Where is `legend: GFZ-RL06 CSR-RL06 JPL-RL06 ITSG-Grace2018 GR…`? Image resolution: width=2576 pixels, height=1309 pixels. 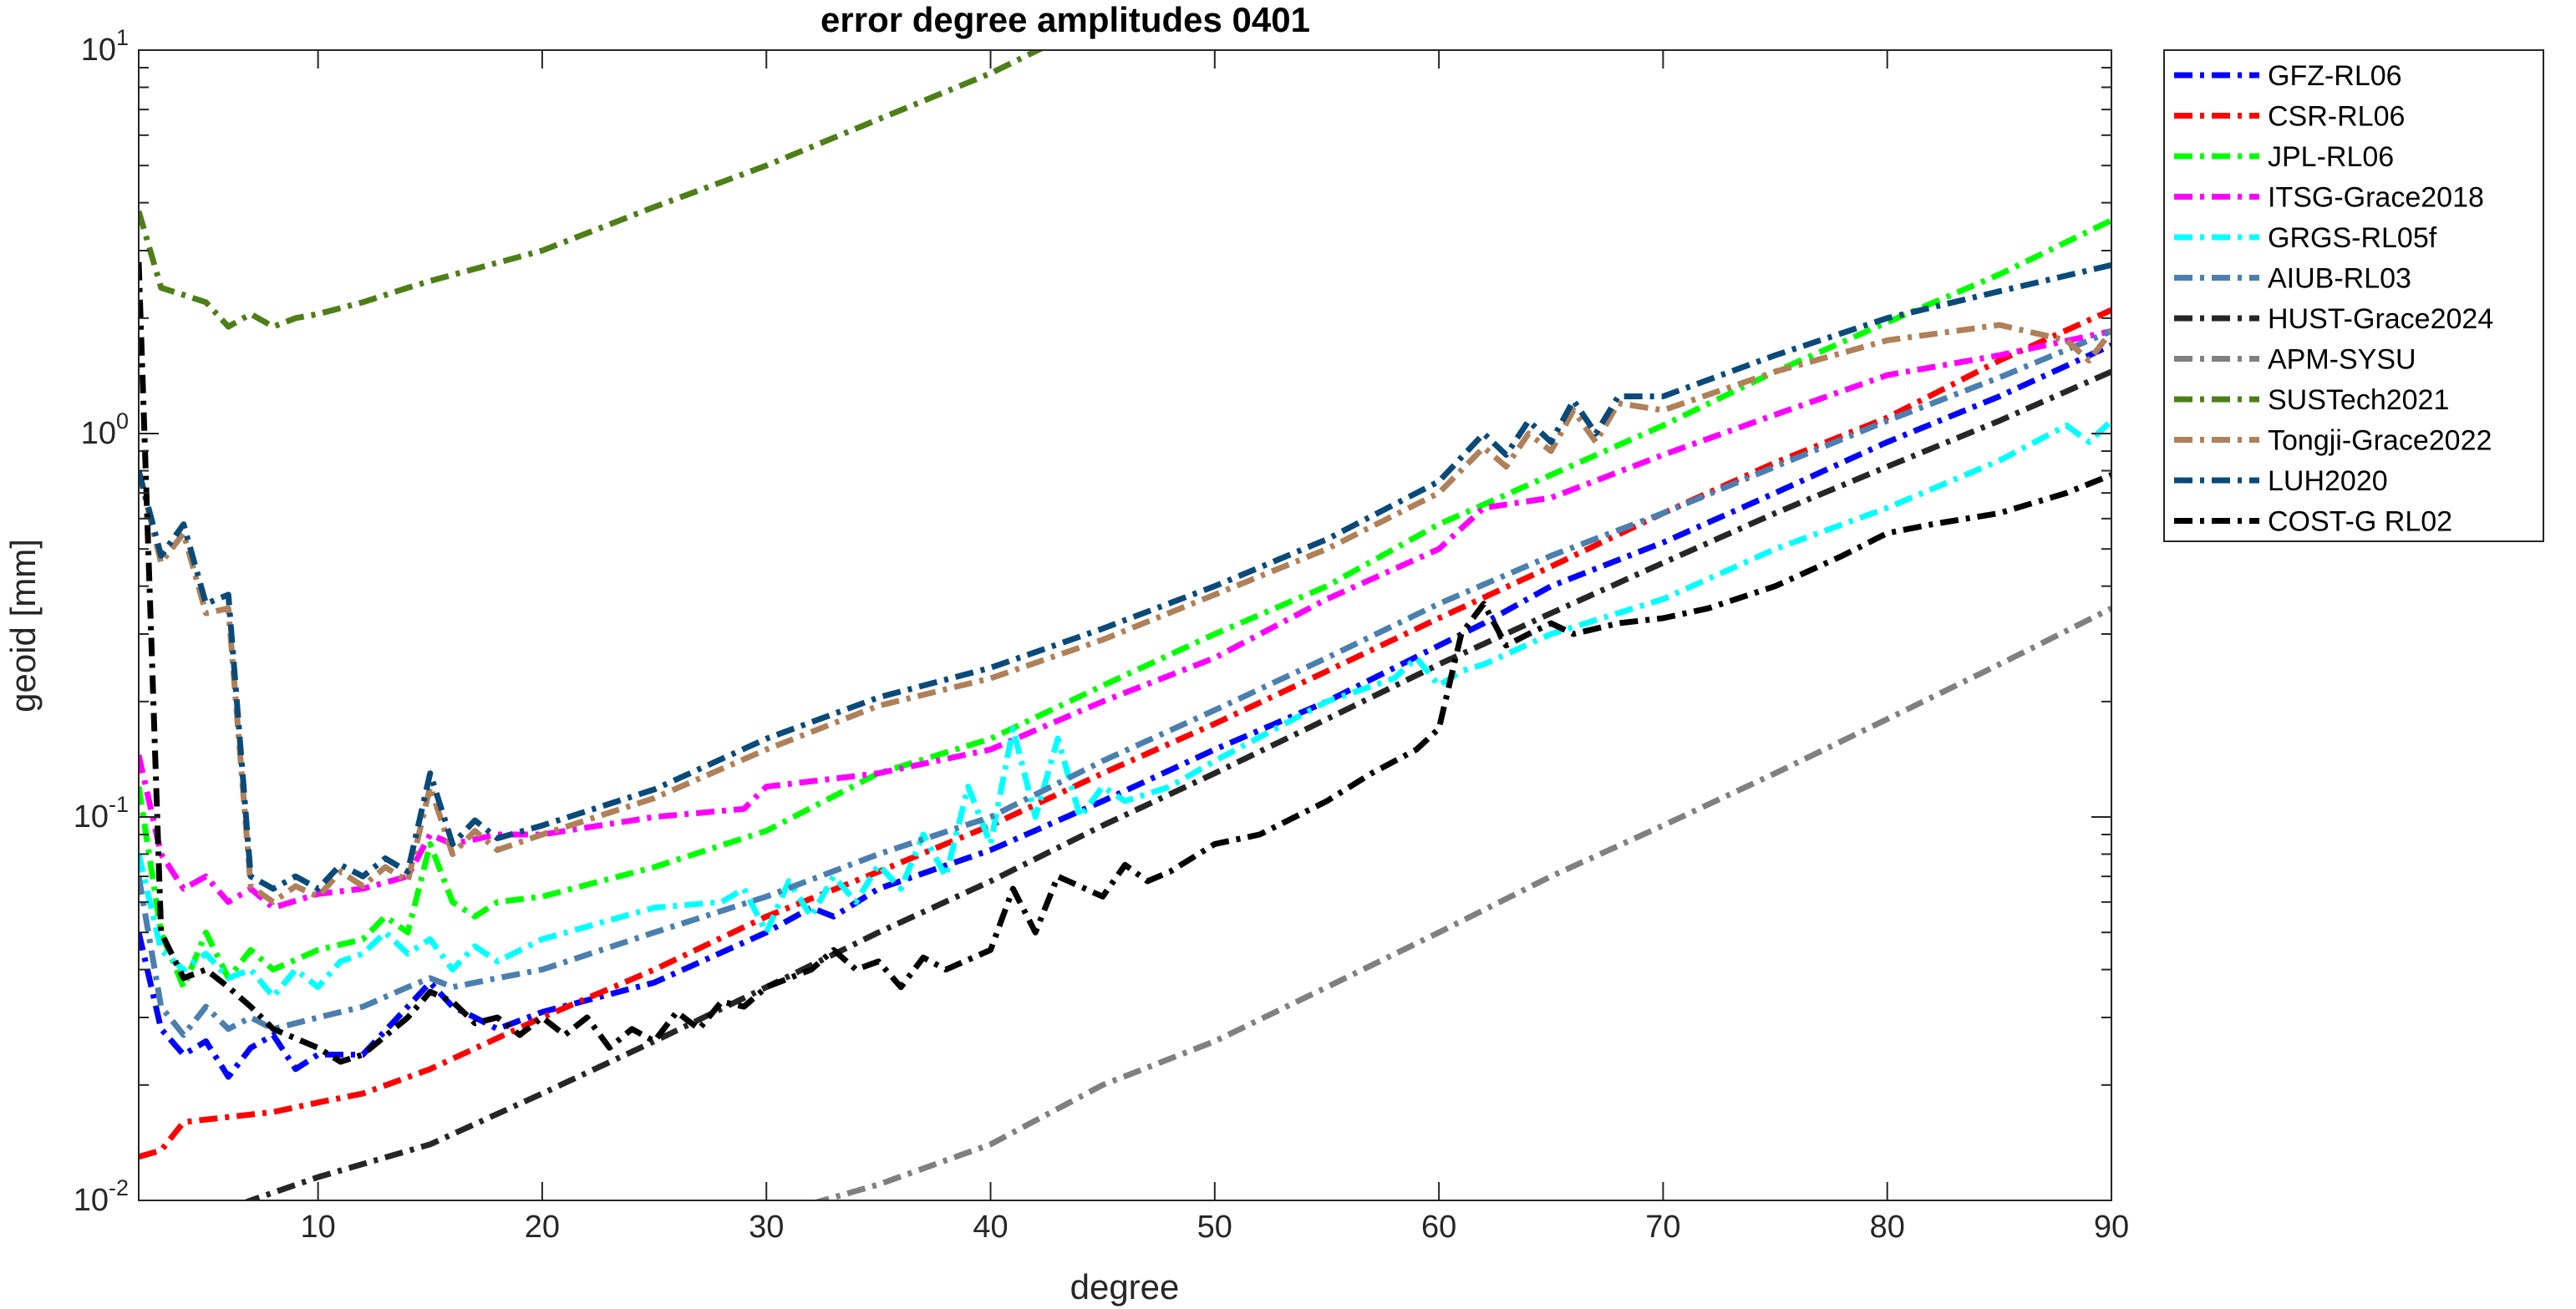 legend: GFZ-RL06 CSR-RL06 JPL-RL06 ITSG-Grace2018 GR… is located at coordinates (2353, 295).